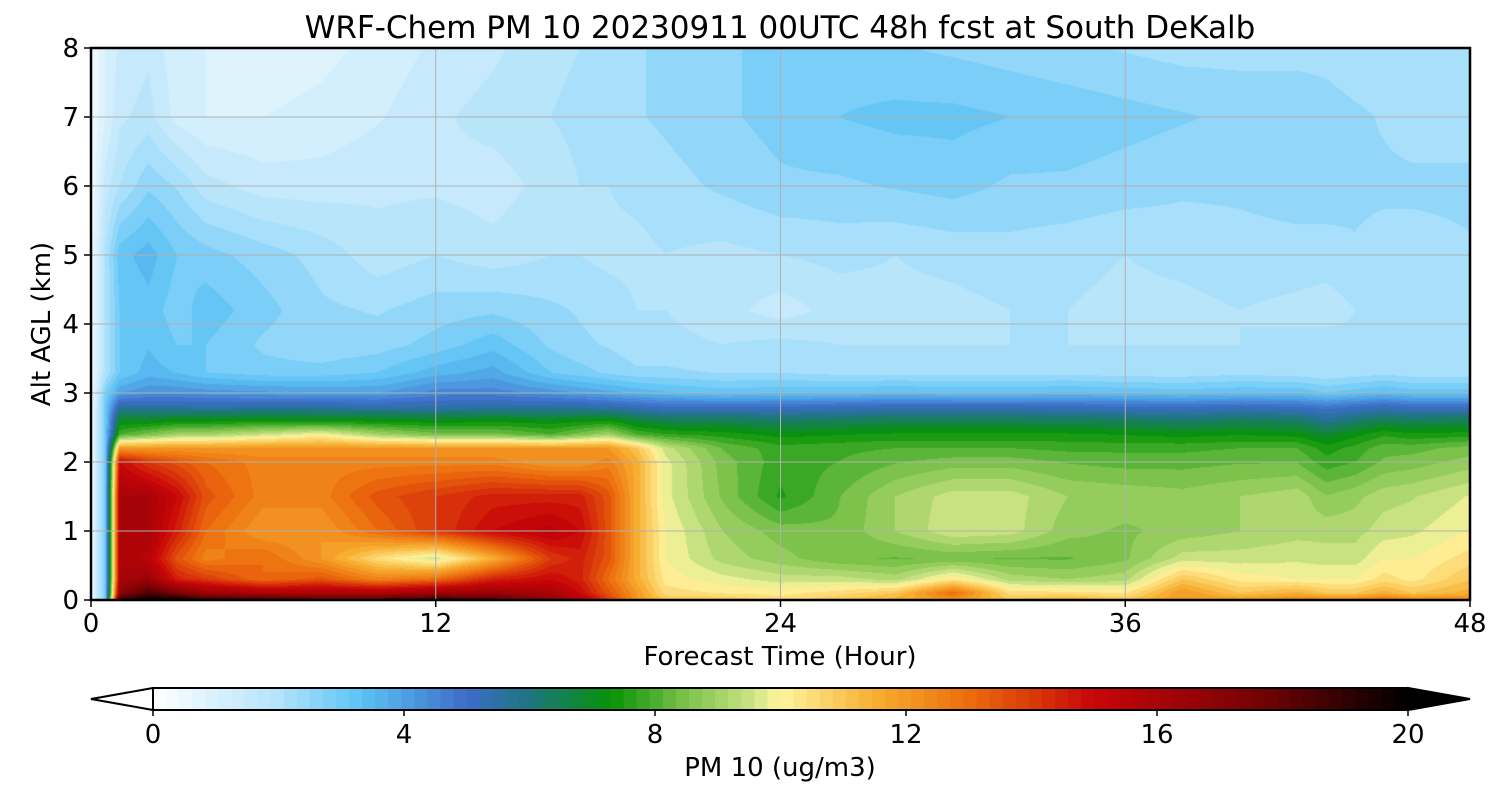 This screenshot has width=1500, height=804. What do you see at coordinates (70, 463) in the screenshot?
I see `y-tick-label: 2` at bounding box center [70, 463].